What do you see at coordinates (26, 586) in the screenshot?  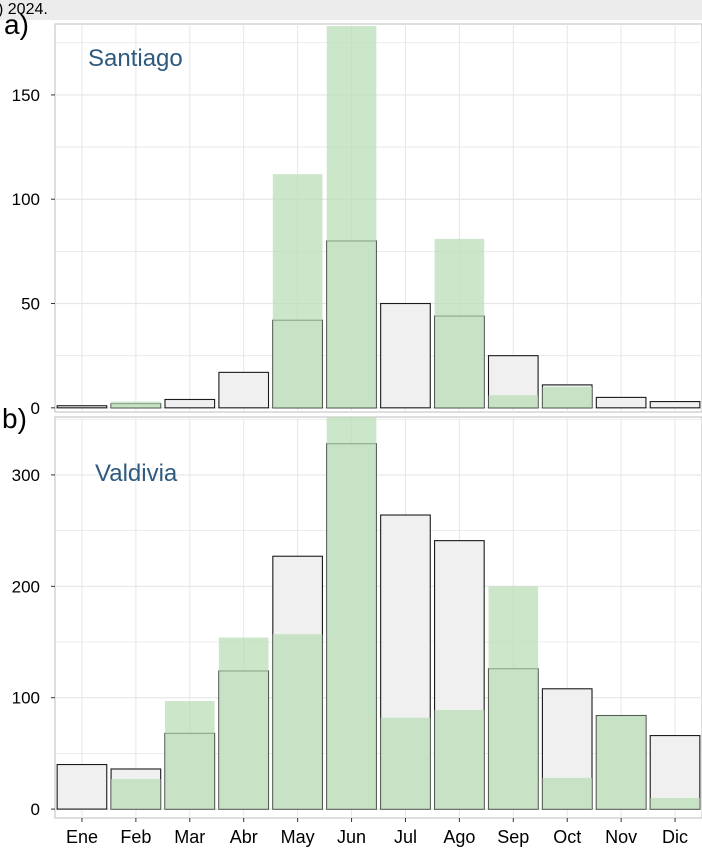 I see `y-tick-label: 200` at bounding box center [26, 586].